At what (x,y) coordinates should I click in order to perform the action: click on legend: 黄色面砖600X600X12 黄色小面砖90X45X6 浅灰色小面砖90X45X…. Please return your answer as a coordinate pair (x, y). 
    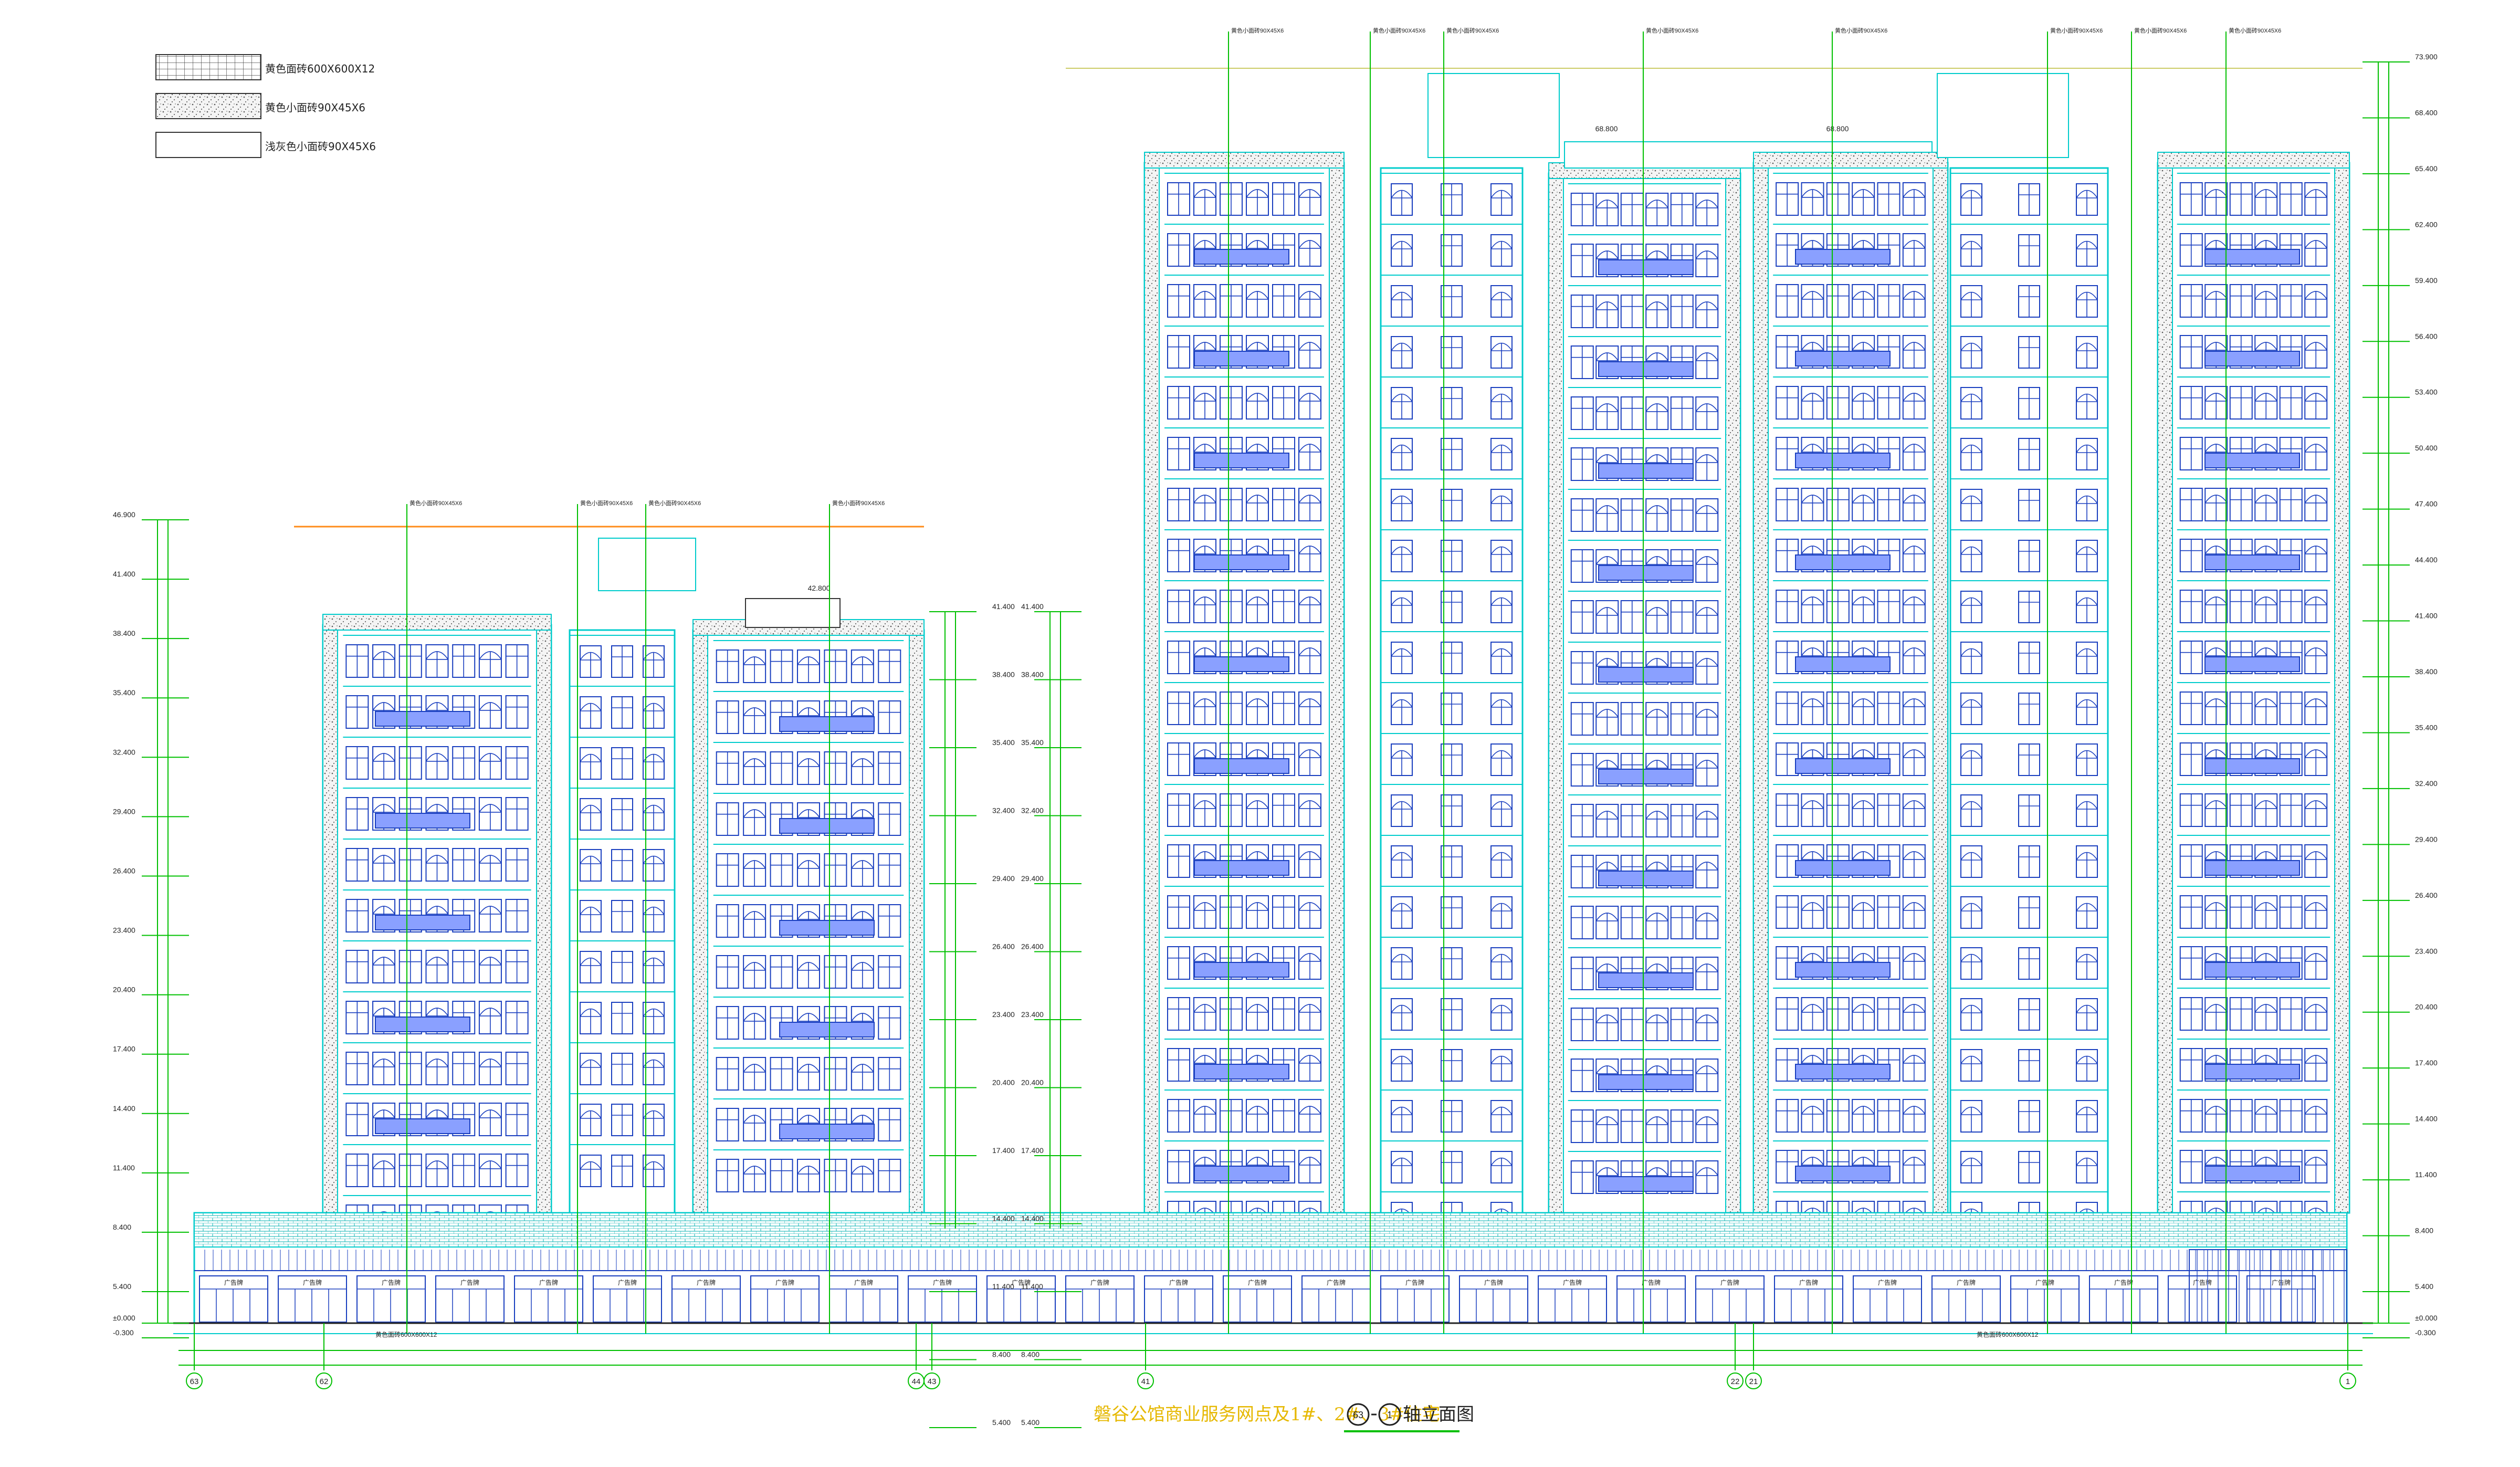
    Looking at the image, I should click on (265, 106).